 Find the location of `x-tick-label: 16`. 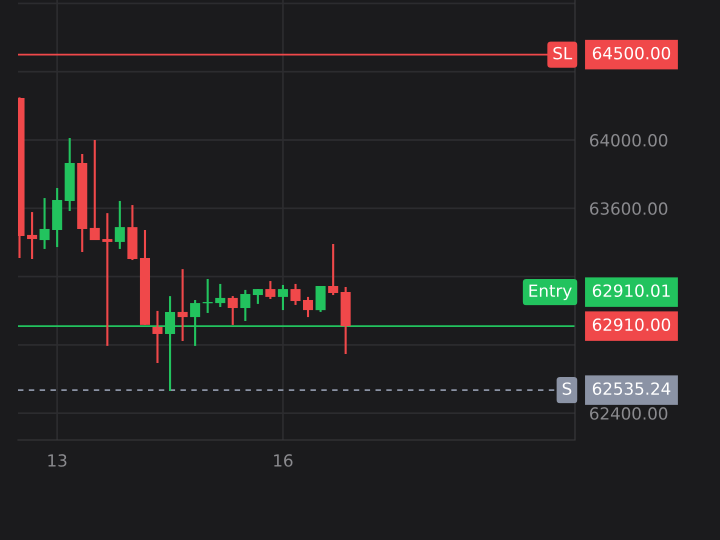

x-tick-label: 16 is located at coordinates (283, 460).